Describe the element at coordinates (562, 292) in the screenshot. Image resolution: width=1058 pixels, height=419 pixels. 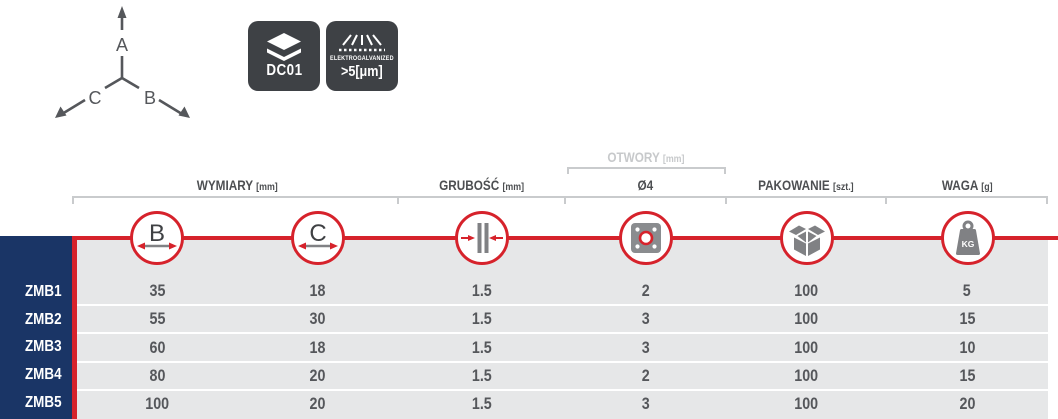
I see `table-row: 35 18 1.5 2 100 5` at that location.